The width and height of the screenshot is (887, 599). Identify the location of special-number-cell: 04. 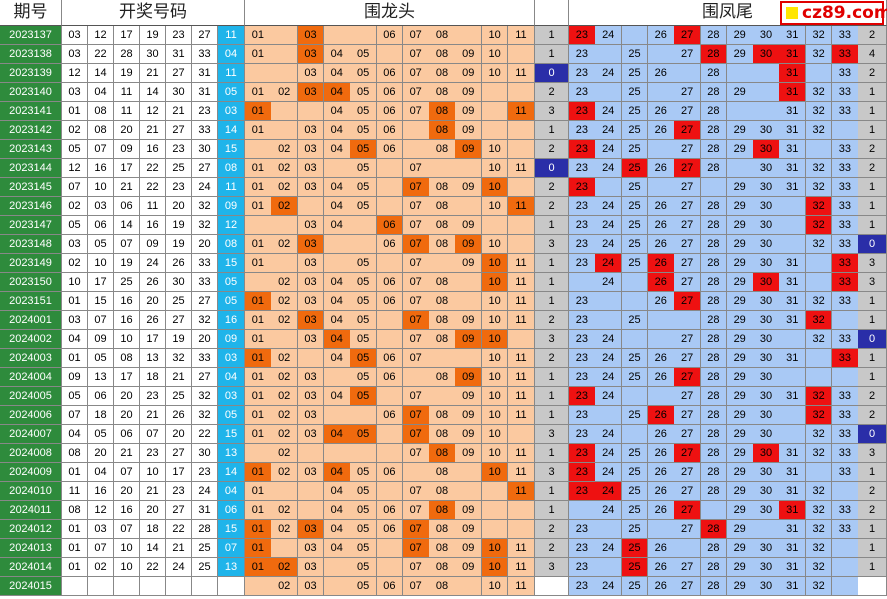
(231, 54).